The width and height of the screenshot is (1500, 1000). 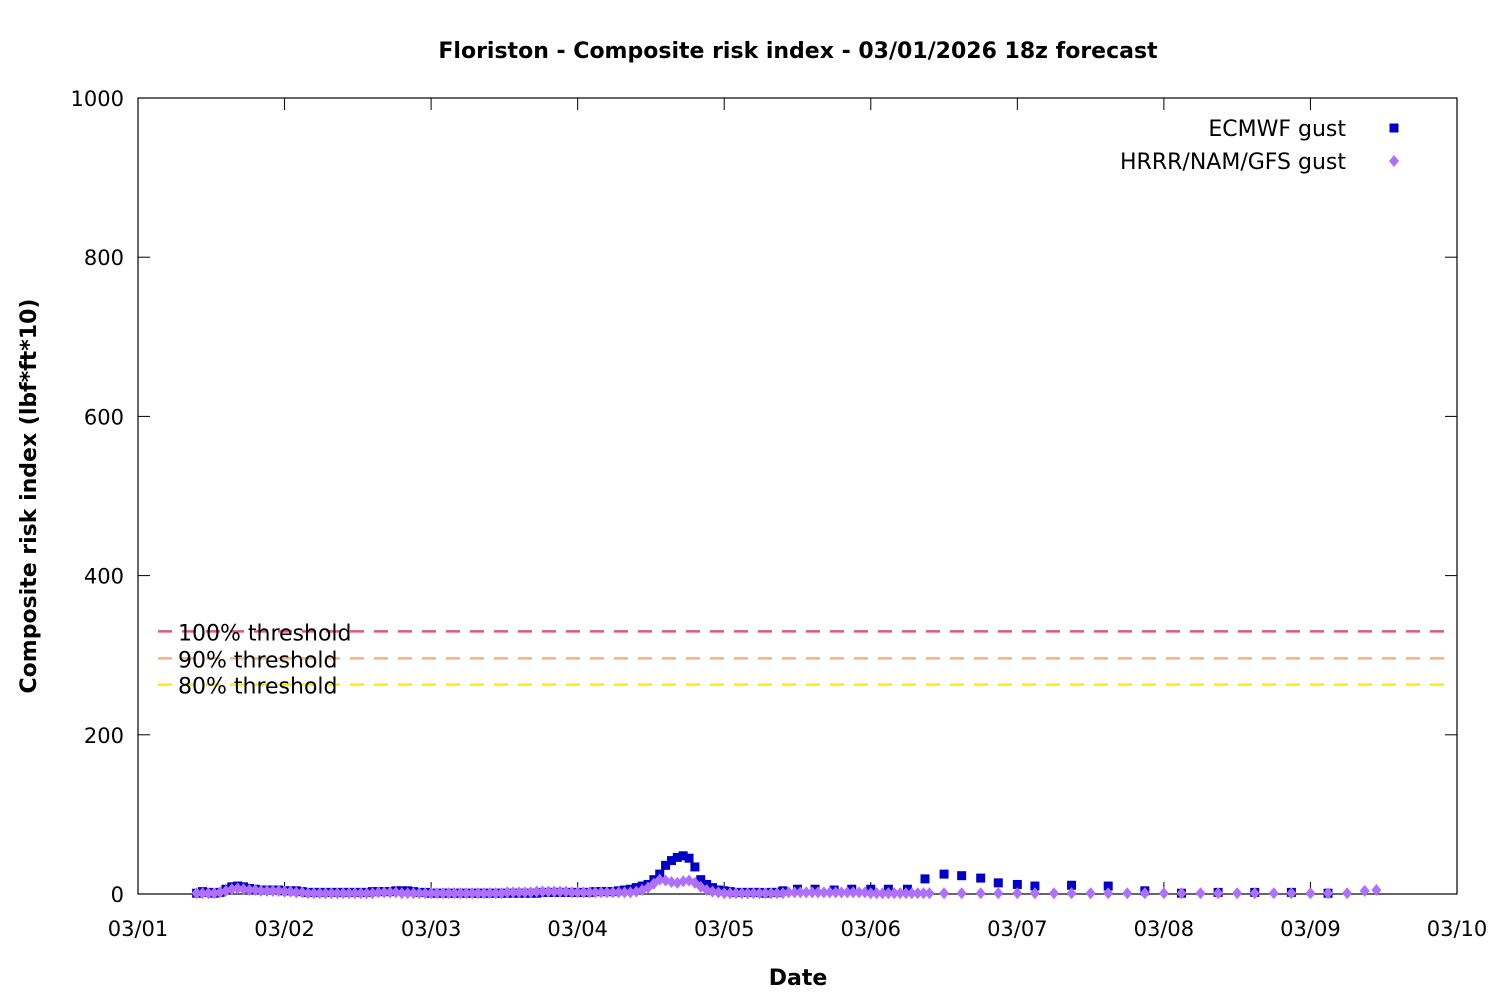 What do you see at coordinates (1164, 929) in the screenshot?
I see `x-tick-label: 03/08` at bounding box center [1164, 929].